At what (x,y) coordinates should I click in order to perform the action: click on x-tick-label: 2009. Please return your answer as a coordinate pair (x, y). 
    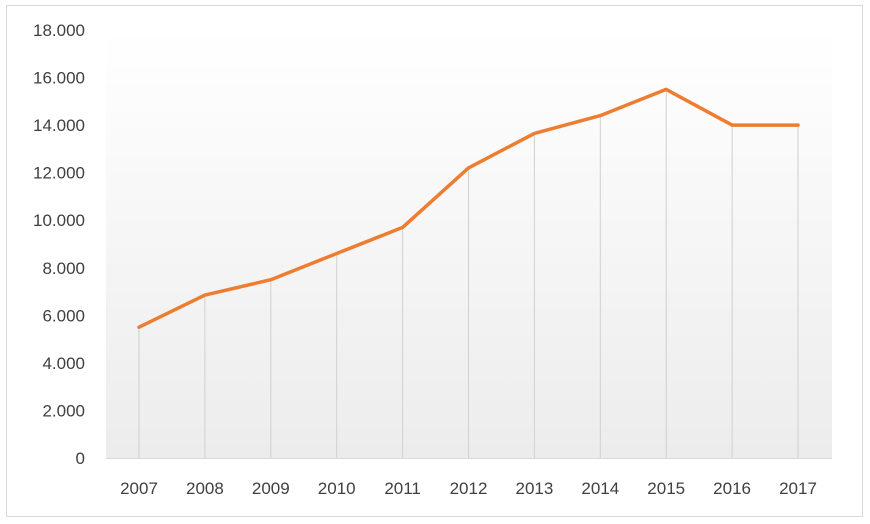
    Looking at the image, I should click on (271, 488).